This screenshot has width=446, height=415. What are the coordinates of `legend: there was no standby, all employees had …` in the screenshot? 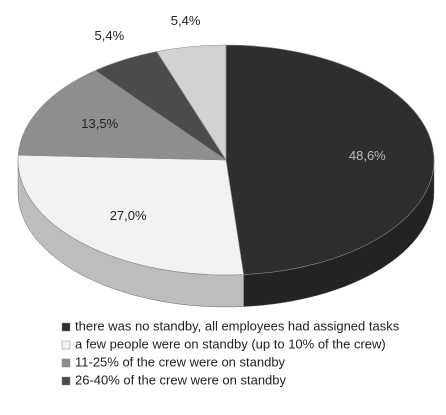 It's located at (230, 352).